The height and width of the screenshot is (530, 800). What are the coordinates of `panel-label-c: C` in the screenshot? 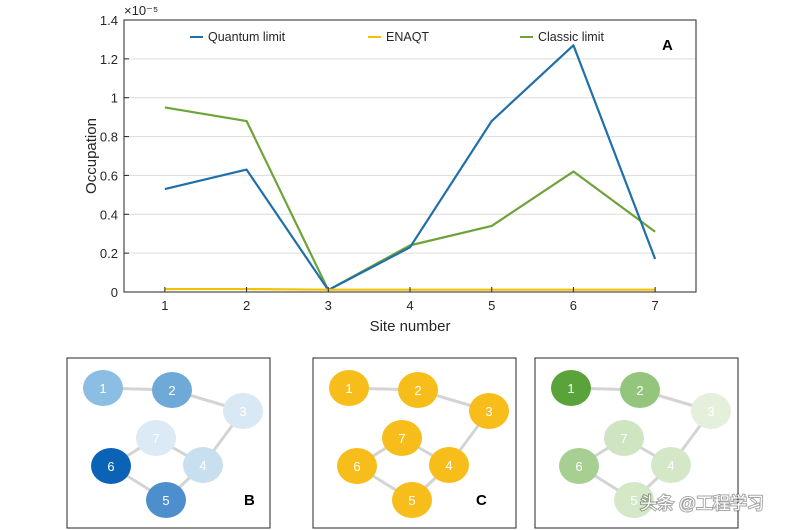 It's located at (481, 500).